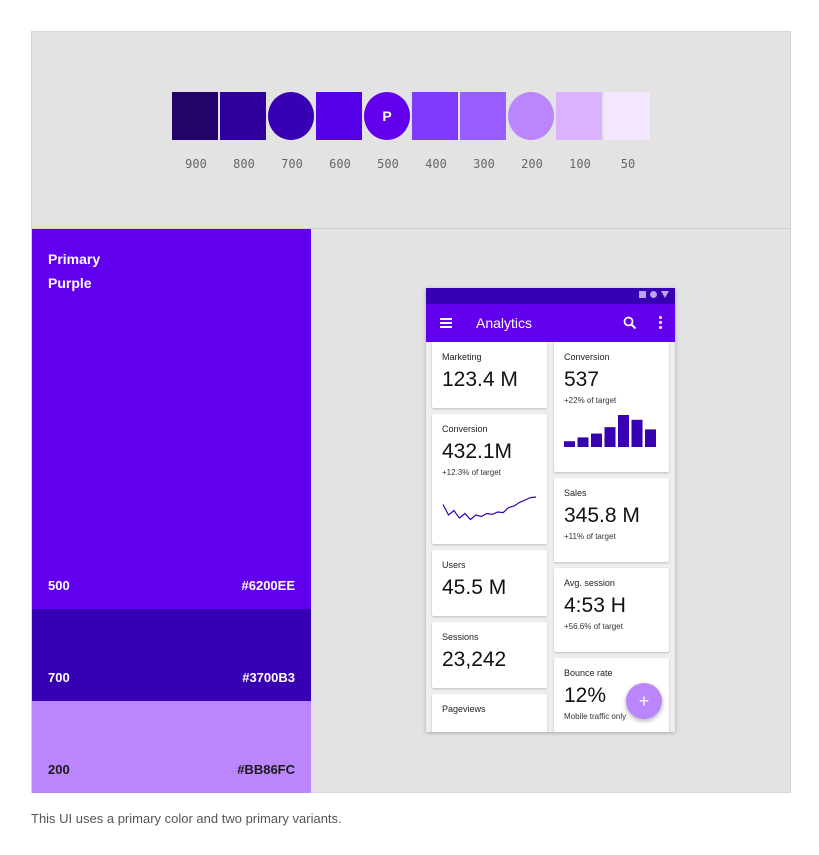  I want to click on swatch-500: P, so click(387, 116).